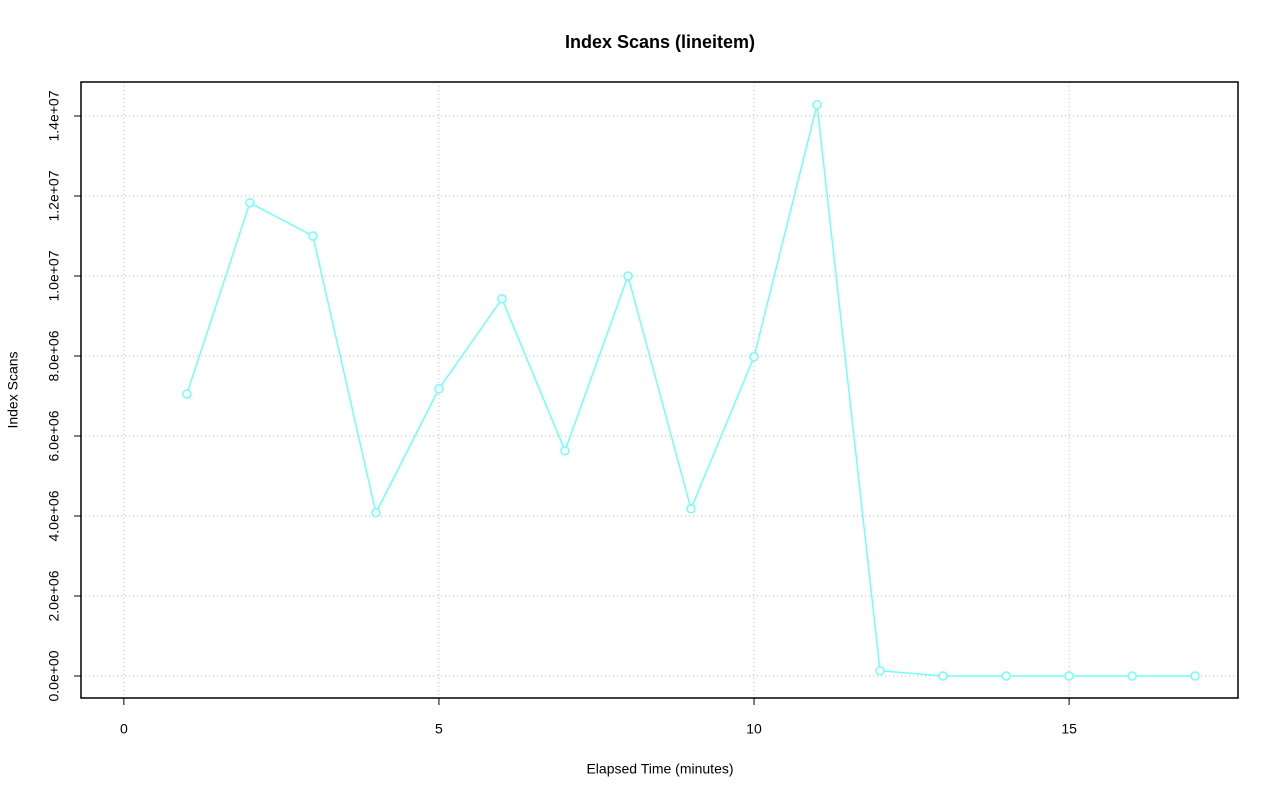 This screenshot has width=1280, height=801. I want to click on x-axis-label: Elapsed Time (minutes), so click(659, 769).